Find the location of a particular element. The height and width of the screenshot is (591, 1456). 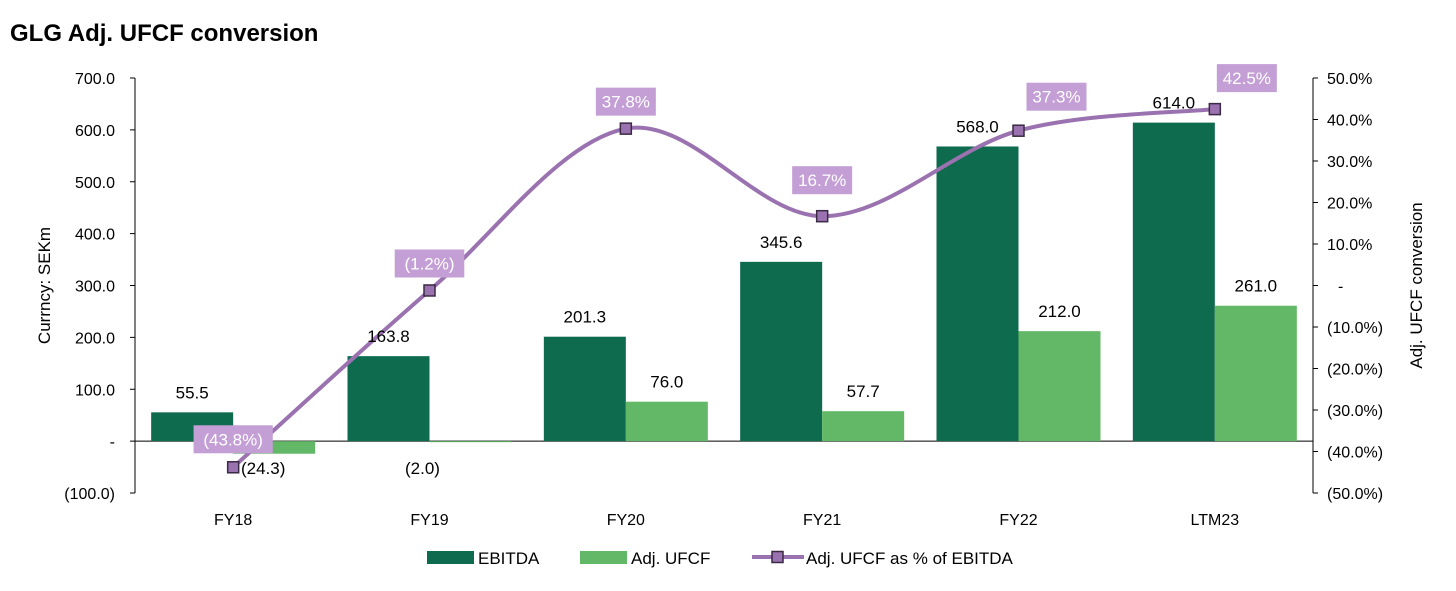

x-tick-label: FY20 is located at coordinates (626, 520).